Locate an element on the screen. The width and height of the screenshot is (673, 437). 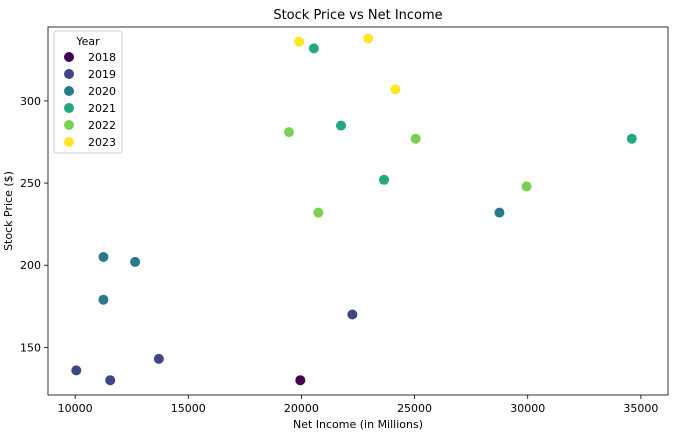
legend-marker-2019 is located at coordinates (69, 74).